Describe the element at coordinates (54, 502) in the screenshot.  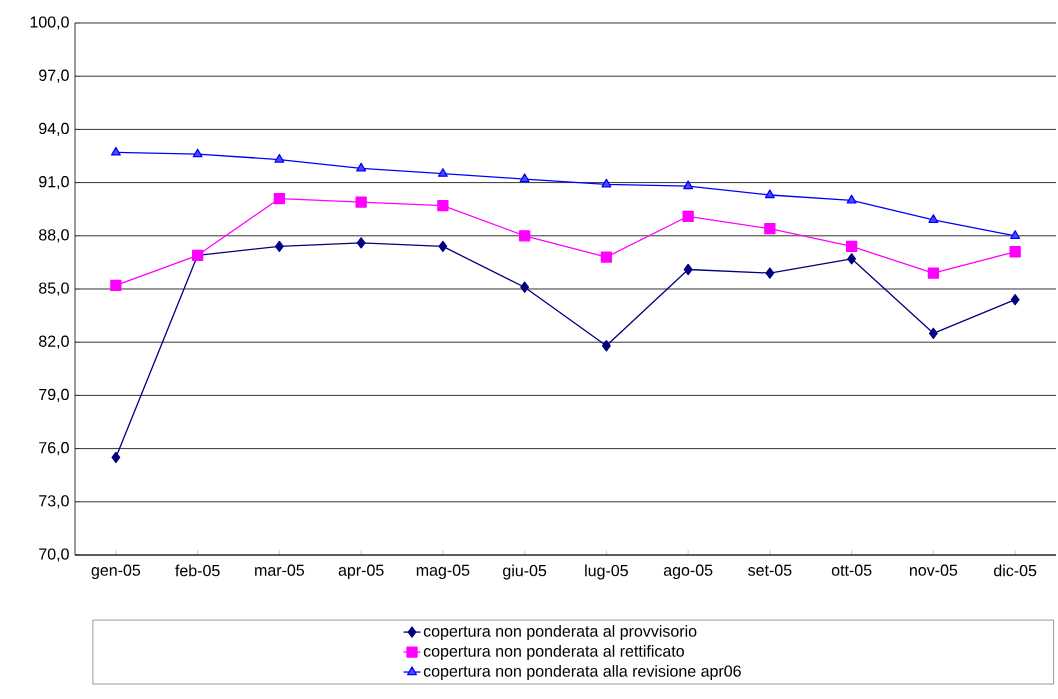
I see `y-tick-label: 73,0` at that location.